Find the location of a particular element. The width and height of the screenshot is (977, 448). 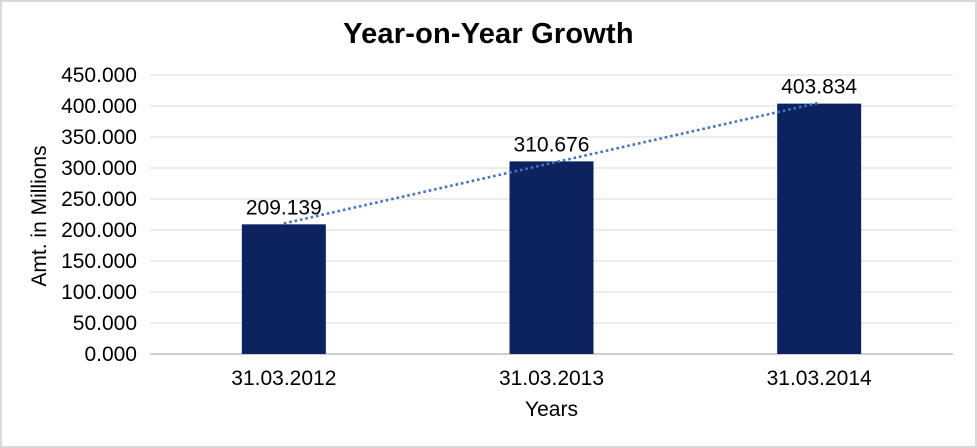

y-tick-label: 100.000 is located at coordinates (99, 292).